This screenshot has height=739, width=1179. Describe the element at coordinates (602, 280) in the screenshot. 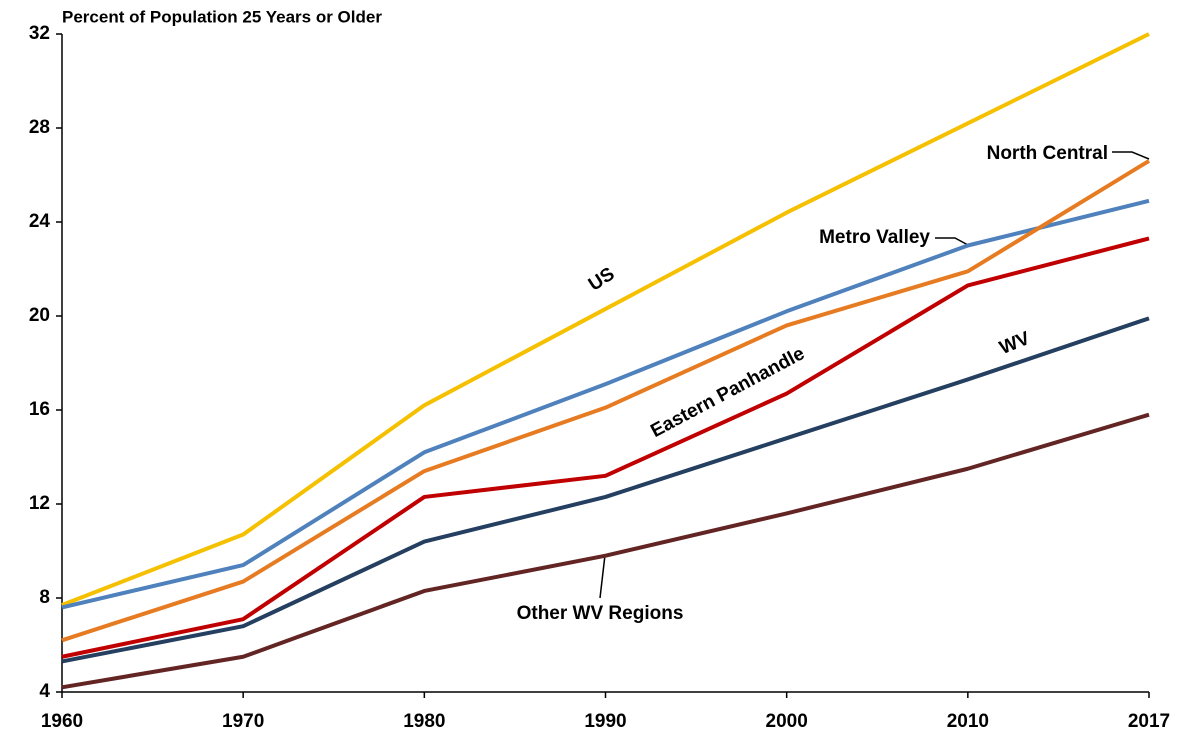

I see `series-label: US` at that location.